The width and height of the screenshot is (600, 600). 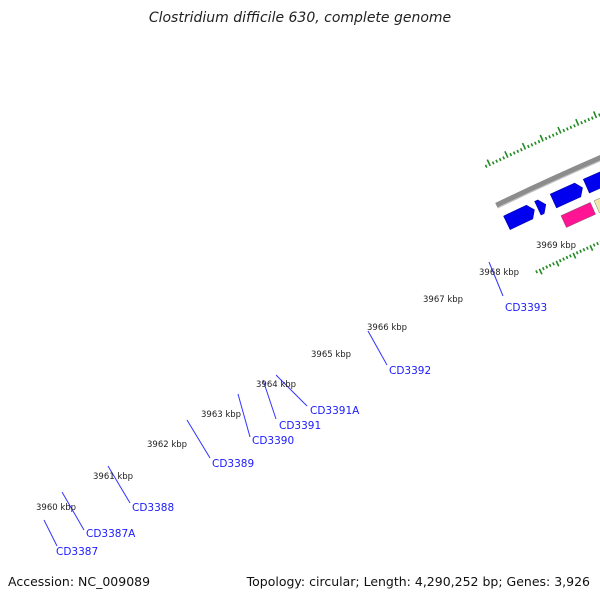 I want to click on forward-cds-row, so click(x=551, y=201).